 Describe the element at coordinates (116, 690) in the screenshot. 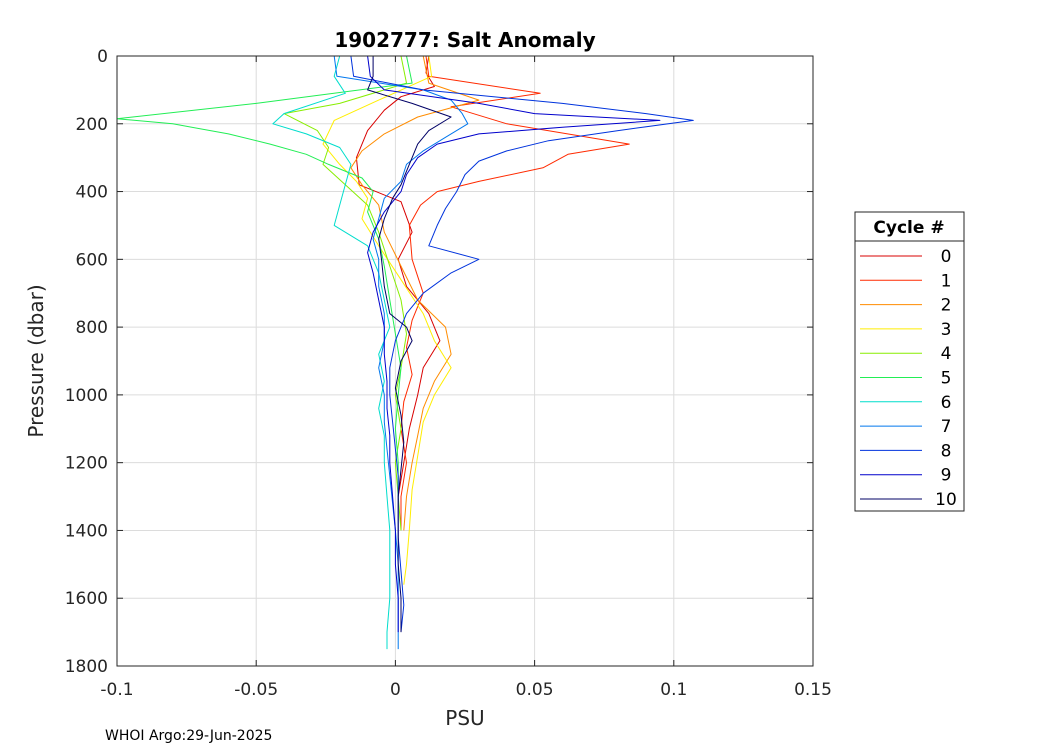

I see `x-tick-label: -0.1` at that location.